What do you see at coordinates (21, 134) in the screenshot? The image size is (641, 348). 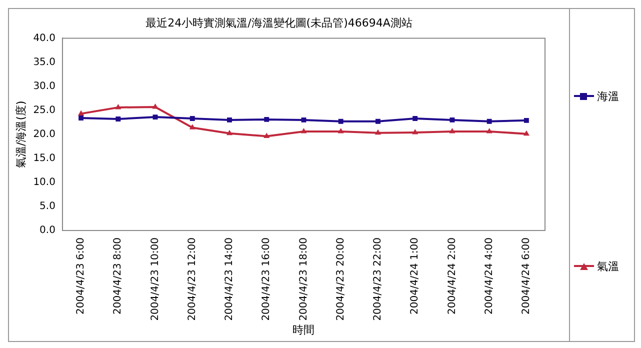 I see `y-axis-title: 氣溫/海溫(度)` at bounding box center [21, 134].